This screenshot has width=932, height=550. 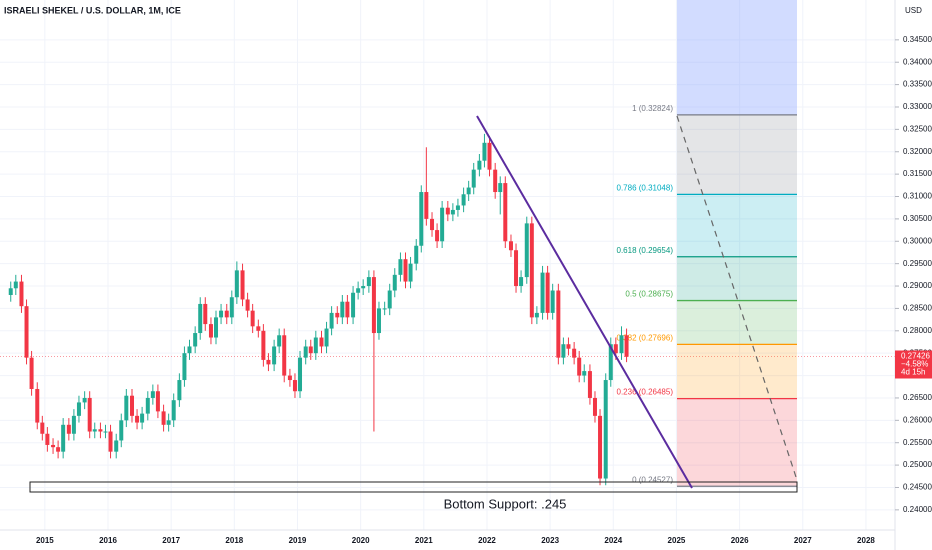 What do you see at coordinates (917, 151) in the screenshot?
I see `y-tick-label: 0.32000` at bounding box center [917, 151].